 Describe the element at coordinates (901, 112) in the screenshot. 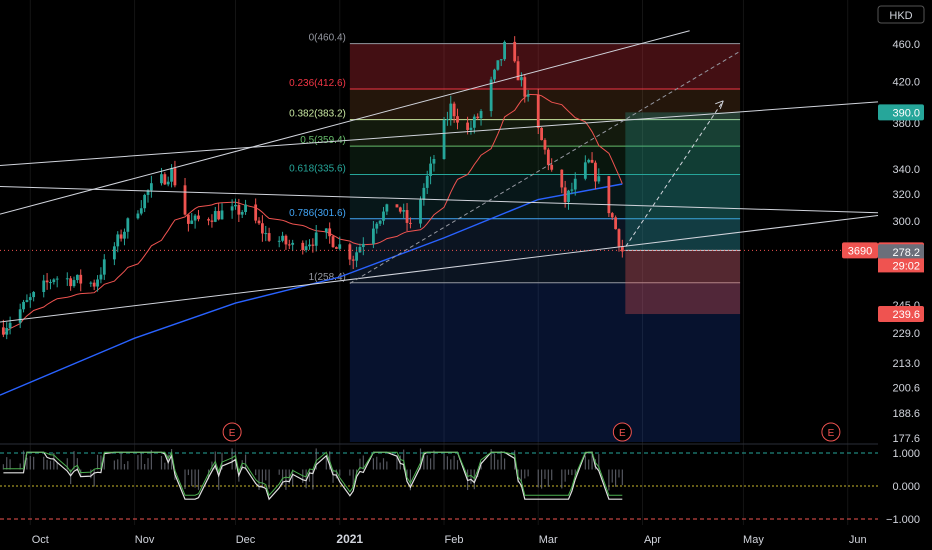

I see `price-label-box` at that location.